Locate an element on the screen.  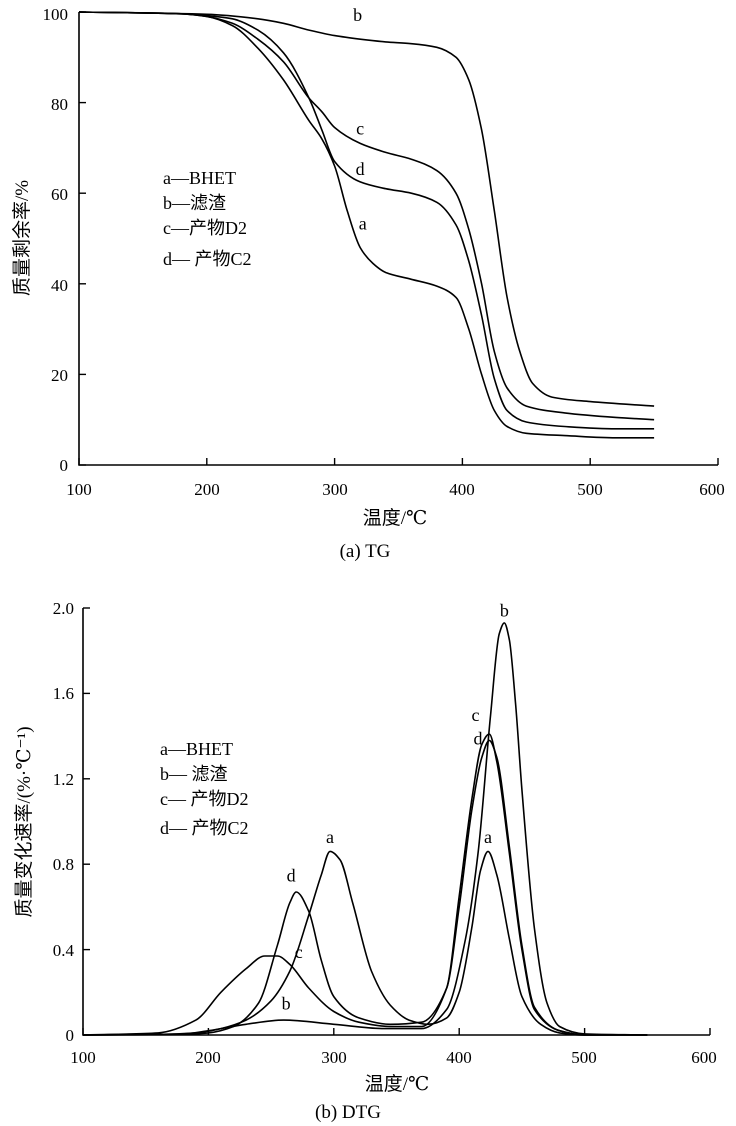
dtg-x-tick: 200 is located at coordinates (208, 1057).